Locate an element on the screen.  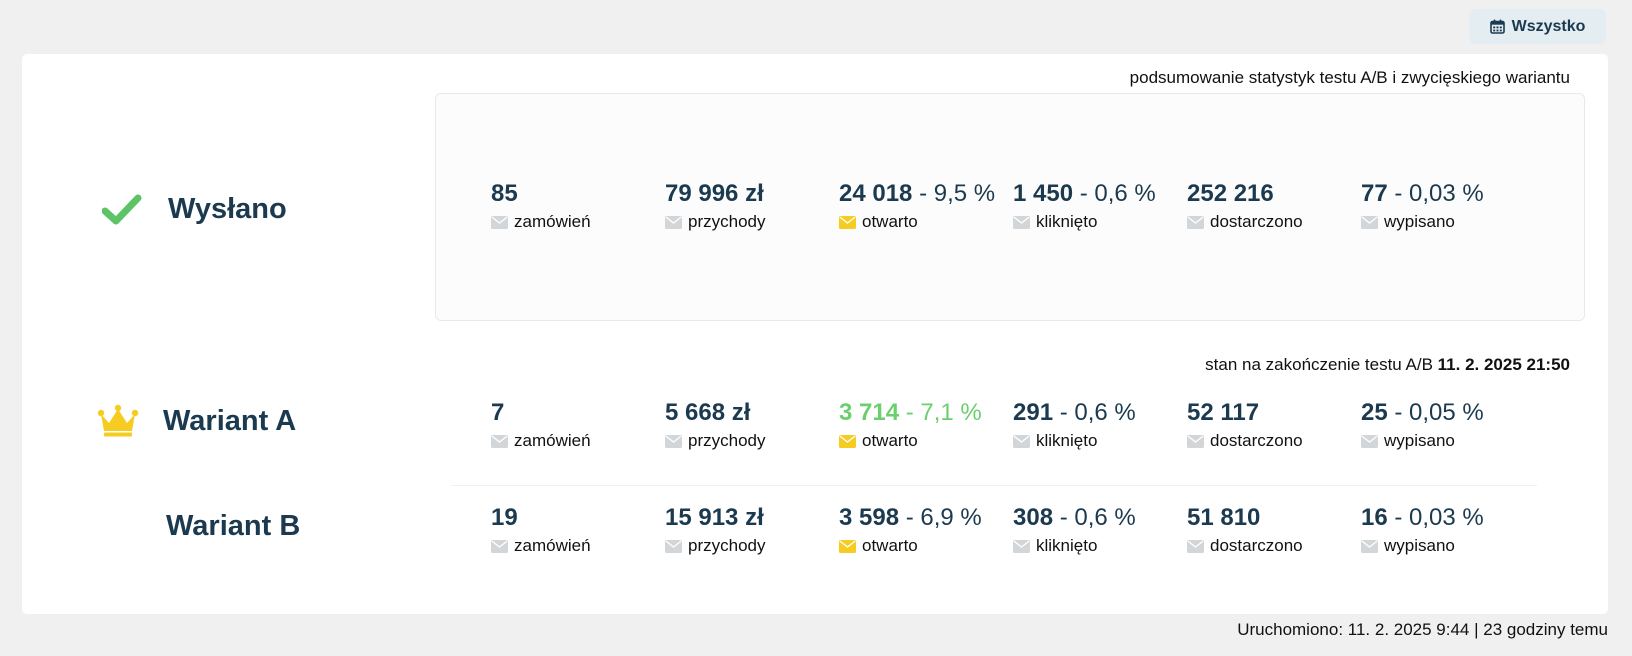
stat-value: 291 is located at coordinates (1033, 412).